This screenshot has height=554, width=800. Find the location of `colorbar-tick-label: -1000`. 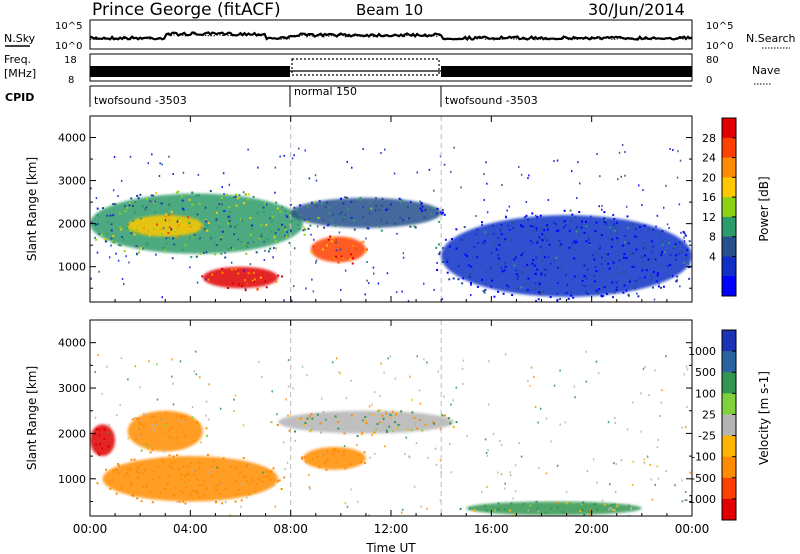

colorbar-tick-label: -1000 is located at coordinates (700, 499).